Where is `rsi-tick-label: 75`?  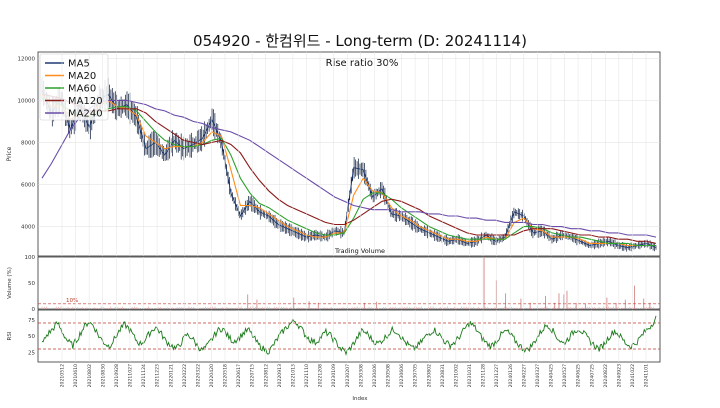 rsi-tick-label: 75 is located at coordinates (31, 321).